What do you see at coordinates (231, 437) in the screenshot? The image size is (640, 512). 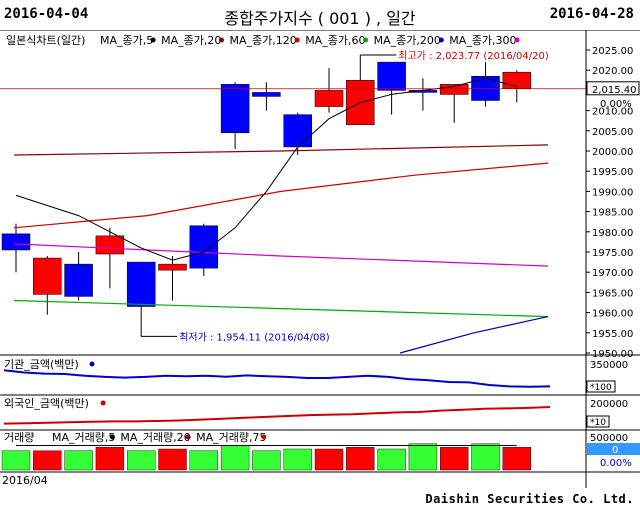 I see `volume-legend-entry: MA_거래량,75` at bounding box center [231, 437].